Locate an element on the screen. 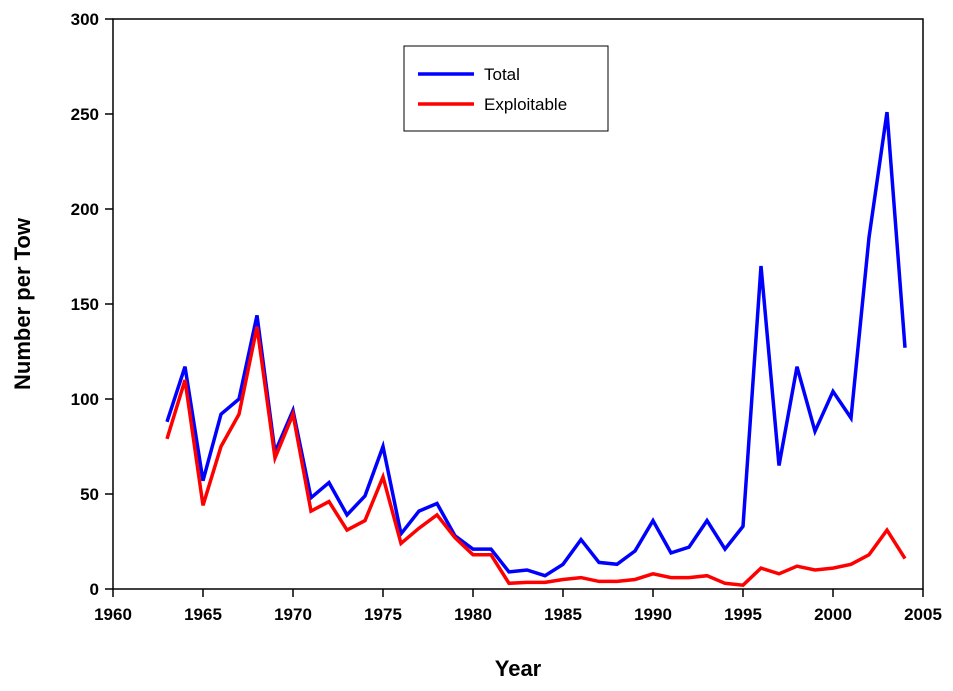 Image resolution: width=953 pixels, height=691 pixels. x-tick-label: 1980 is located at coordinates (473, 614).